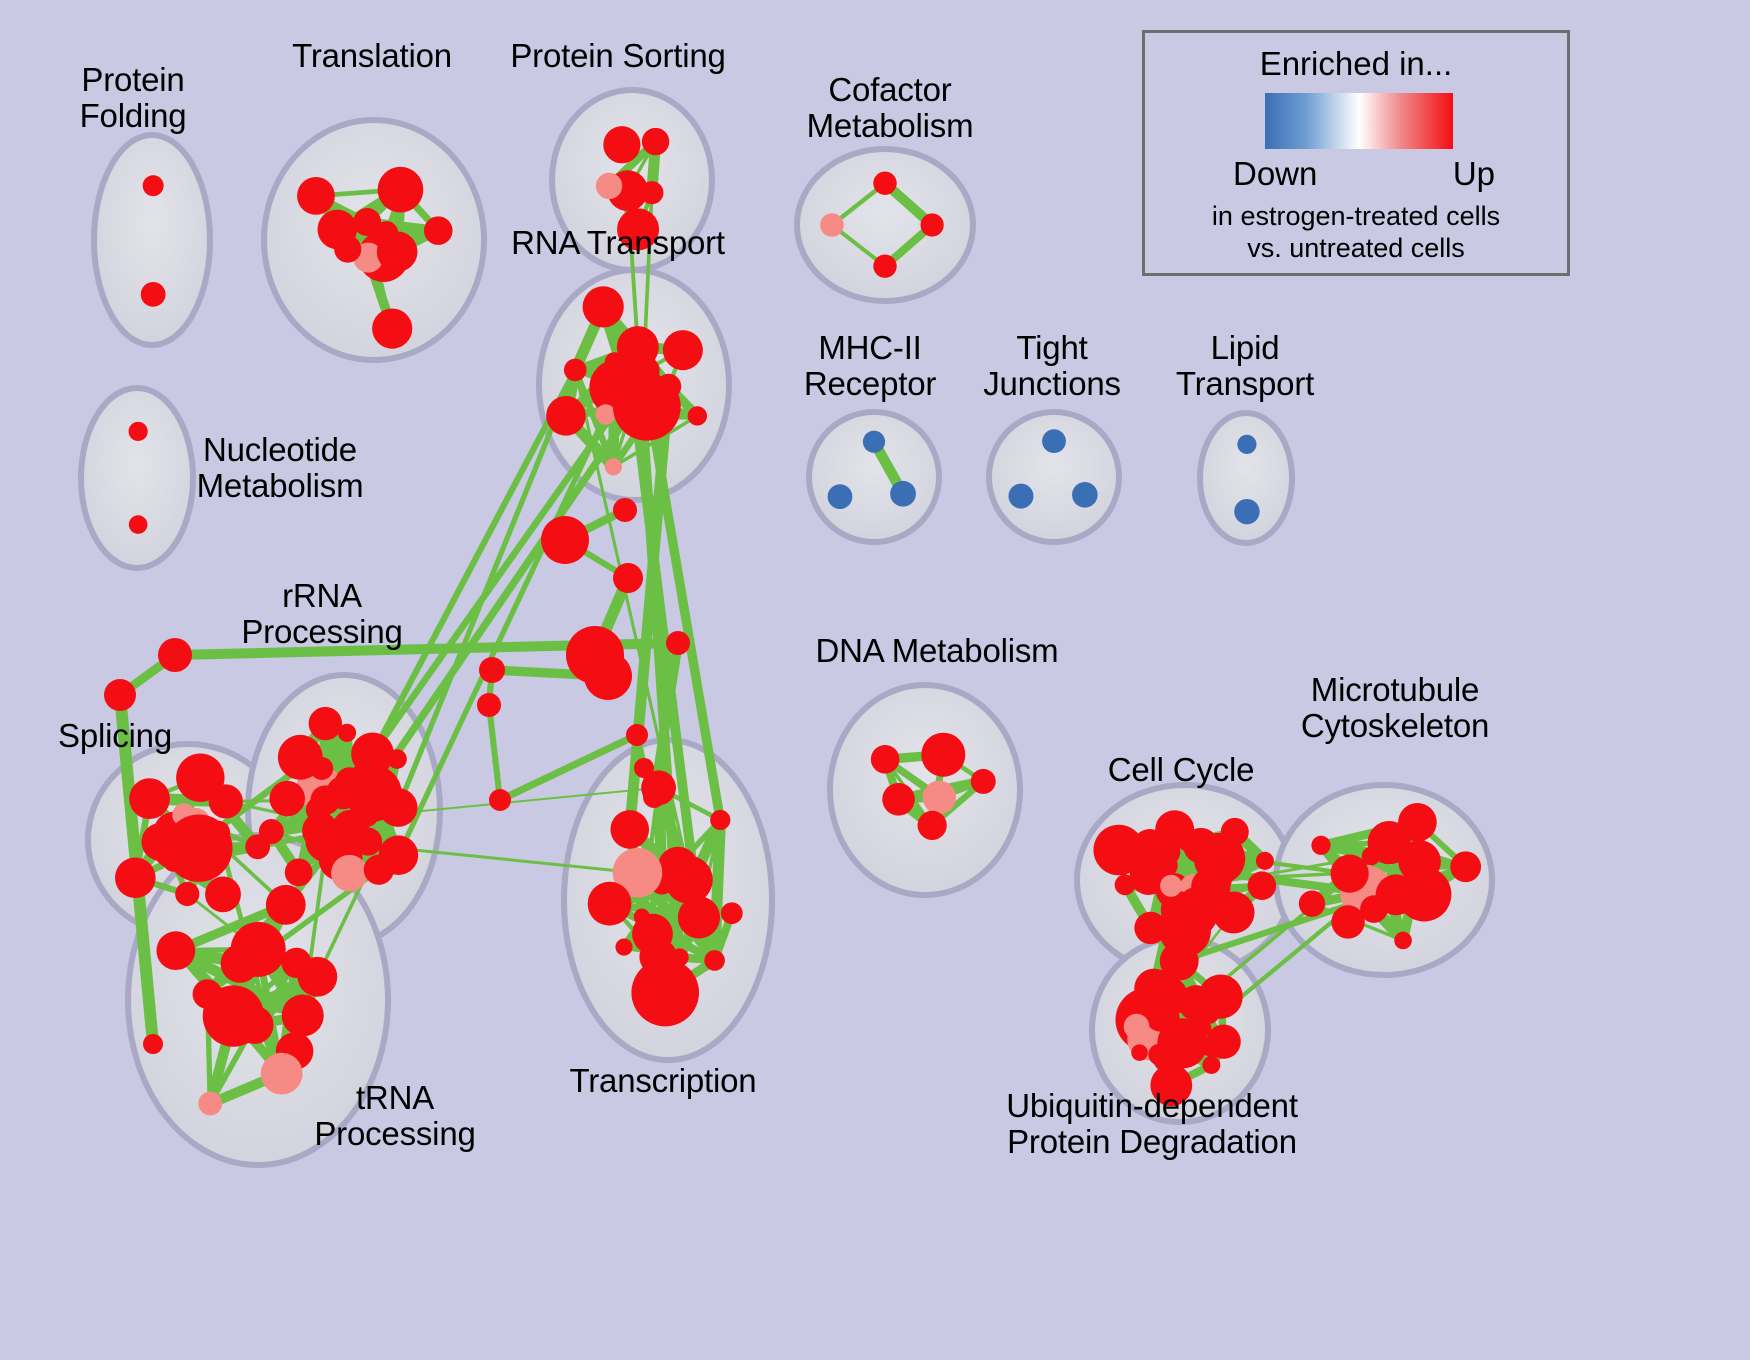 Image resolution: width=1750 pixels, height=1360 pixels. I want to click on cluster-label-dna-metabolism: DNA Metabolism, so click(937, 650).